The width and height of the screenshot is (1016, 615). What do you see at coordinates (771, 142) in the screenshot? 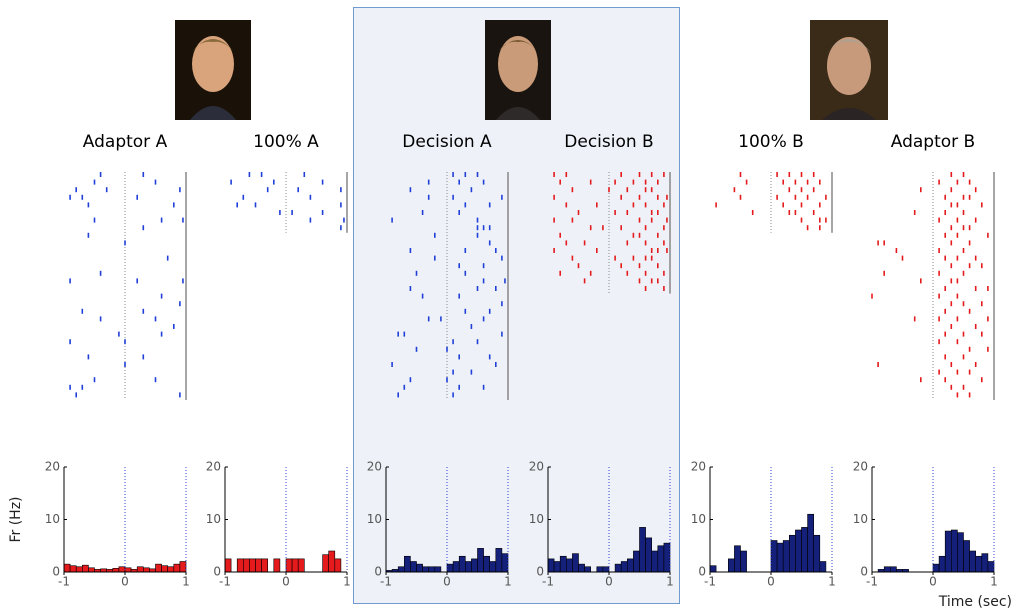
I see `panel-title: 100% B` at bounding box center [771, 142].